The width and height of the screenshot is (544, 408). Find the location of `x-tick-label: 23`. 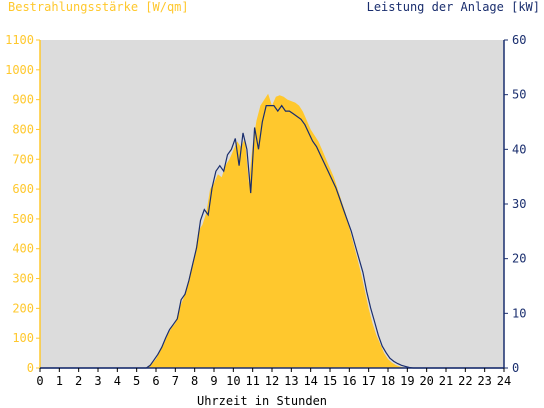

x-tick-label: 23 is located at coordinates (484, 381).